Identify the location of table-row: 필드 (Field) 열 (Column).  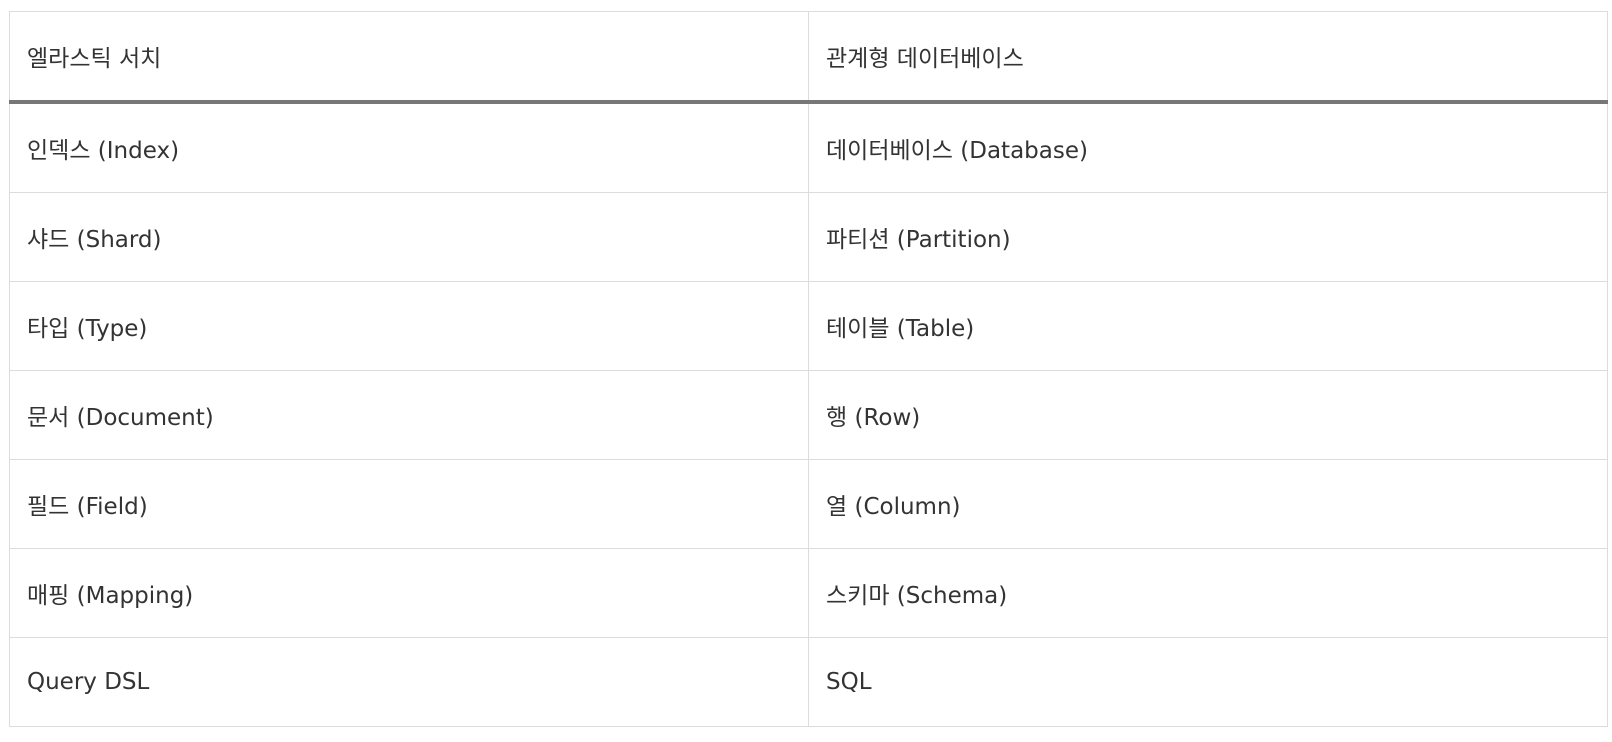
(808, 504).